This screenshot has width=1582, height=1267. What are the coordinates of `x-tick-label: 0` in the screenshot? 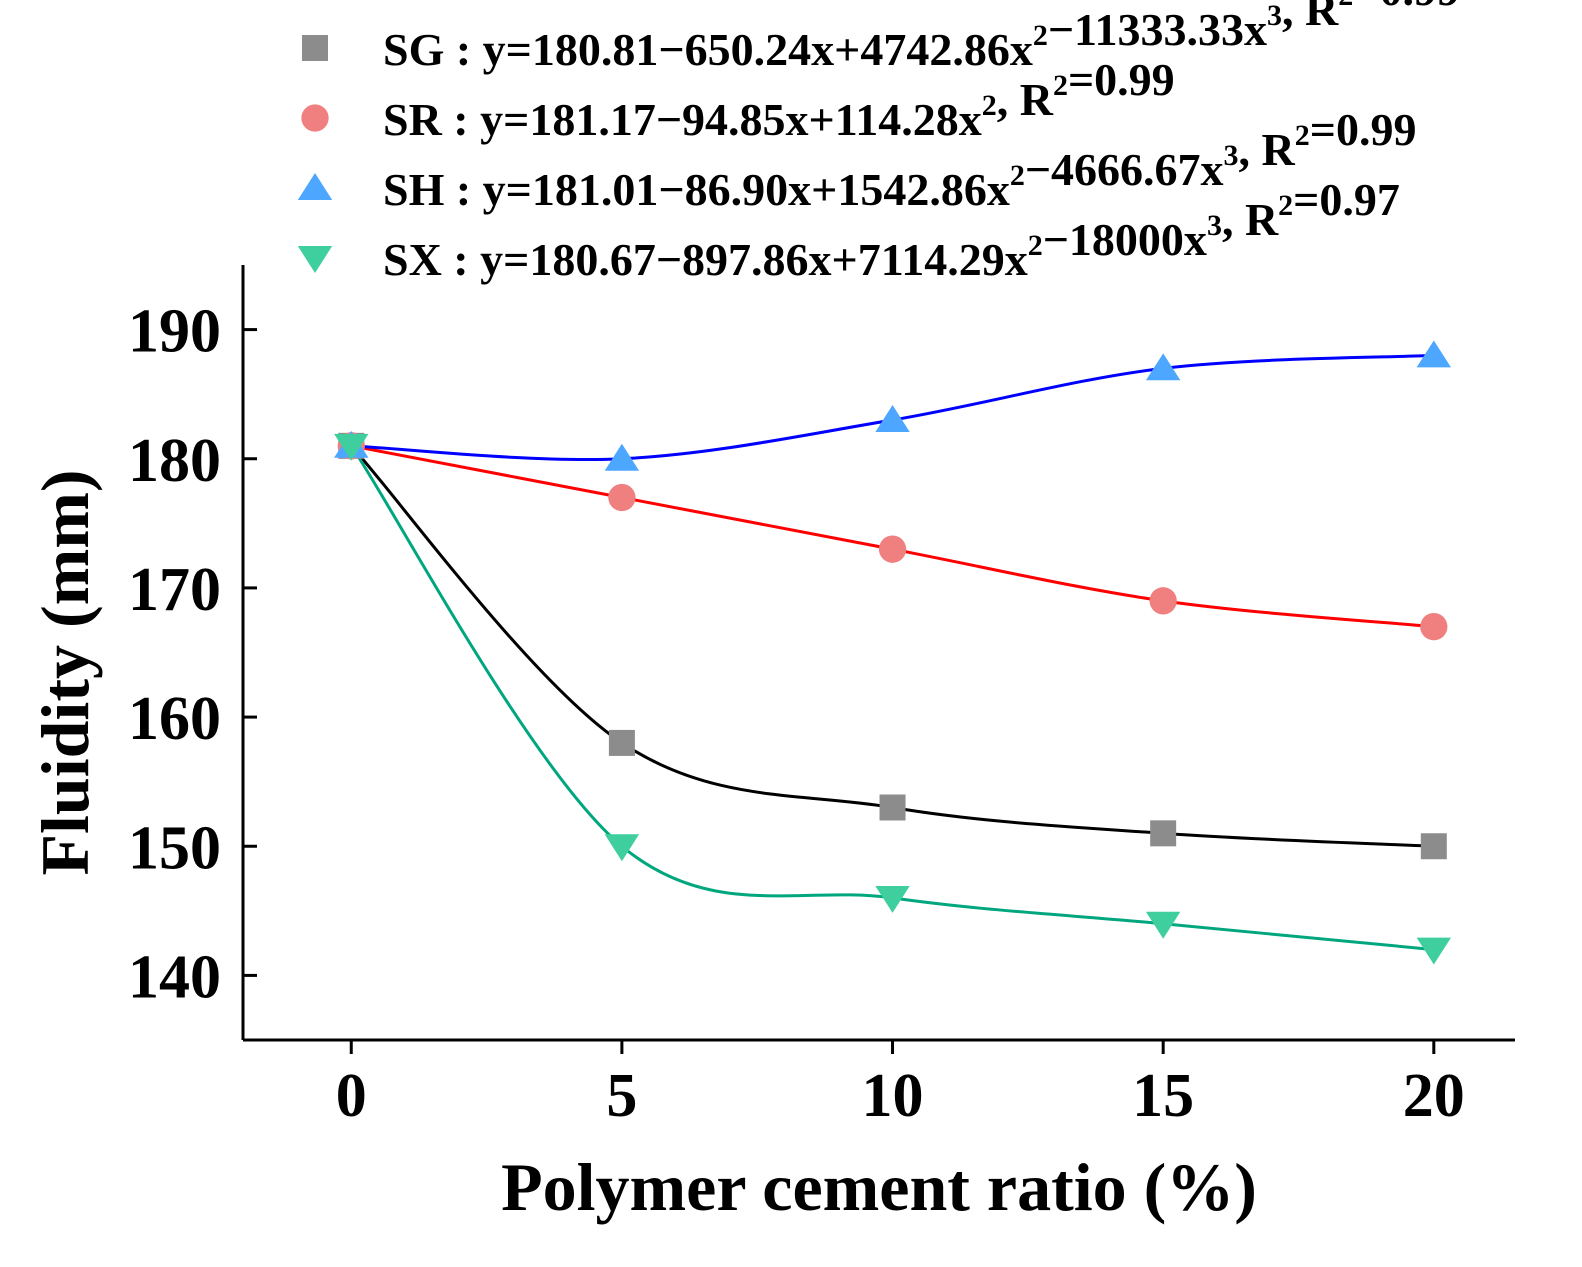 It's located at (351, 1096).